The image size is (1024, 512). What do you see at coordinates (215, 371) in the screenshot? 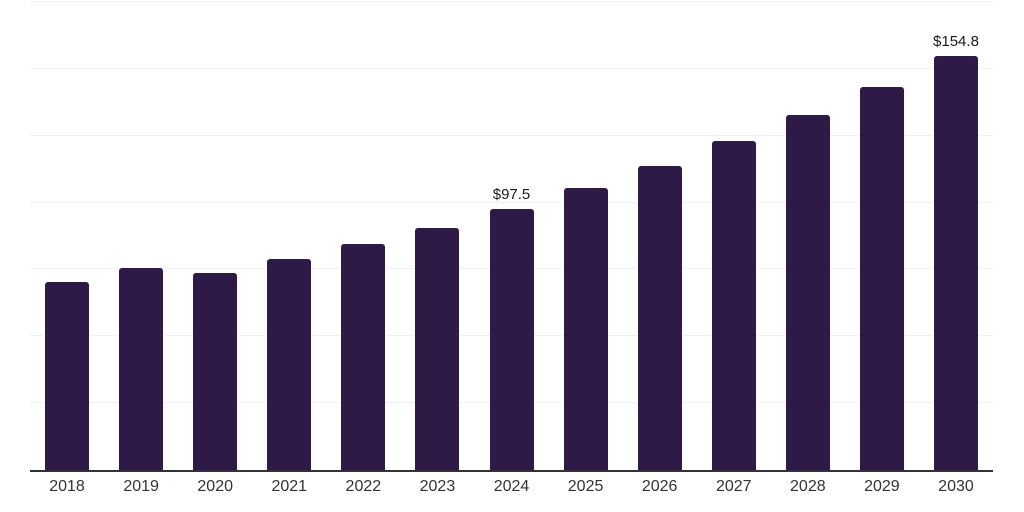
I see `bar-2020` at bounding box center [215, 371].